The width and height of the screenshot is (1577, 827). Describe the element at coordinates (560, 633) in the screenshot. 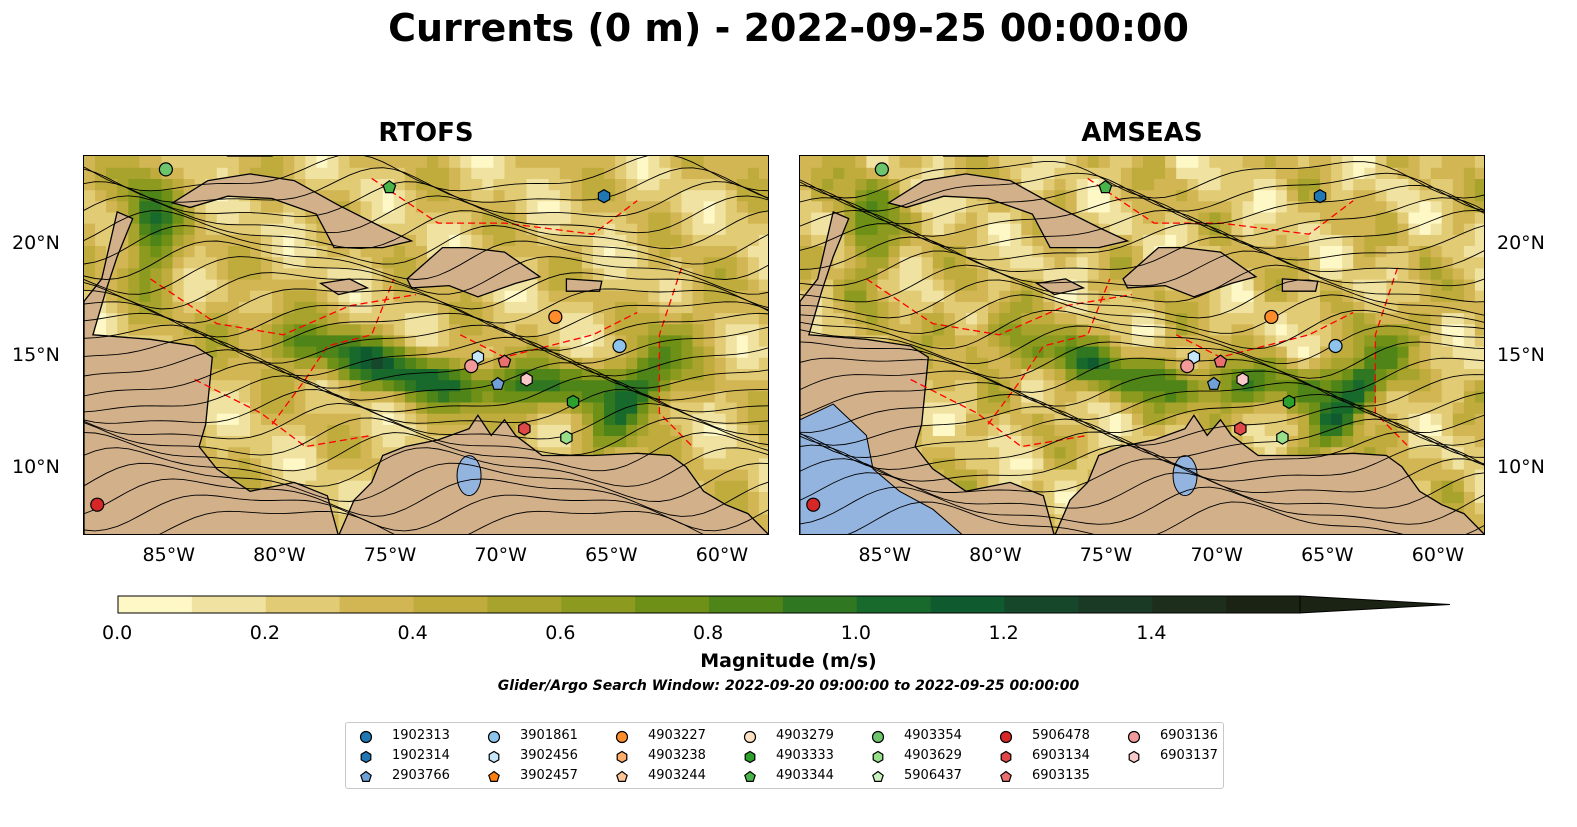

I see `colorbar-tick-label: 0.6` at that location.